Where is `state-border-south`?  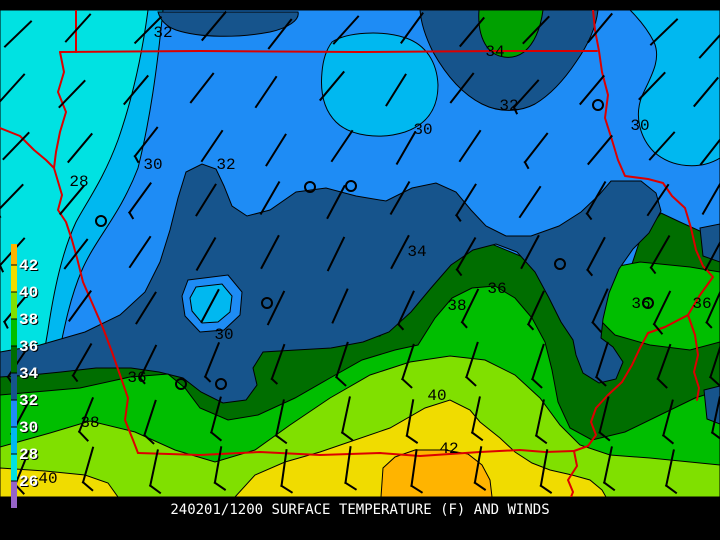 state-border-south is located at coordinates (356, 453).